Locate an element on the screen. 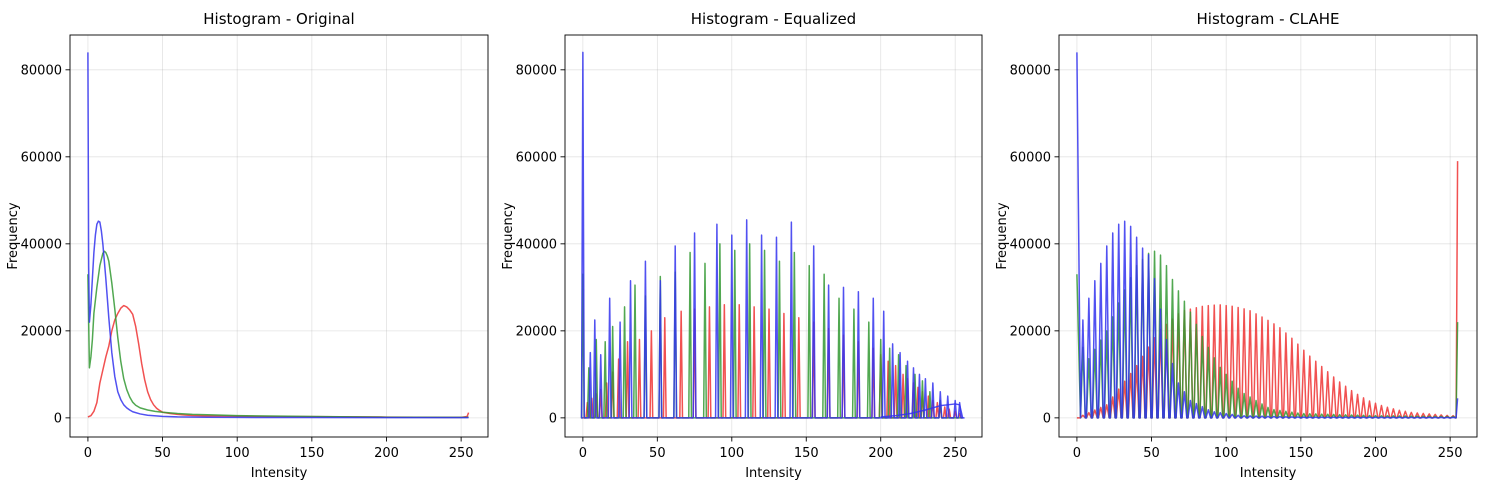 Image resolution: width=1489 pixels, height=490 pixels. series-line-red is located at coordinates (278, 361).